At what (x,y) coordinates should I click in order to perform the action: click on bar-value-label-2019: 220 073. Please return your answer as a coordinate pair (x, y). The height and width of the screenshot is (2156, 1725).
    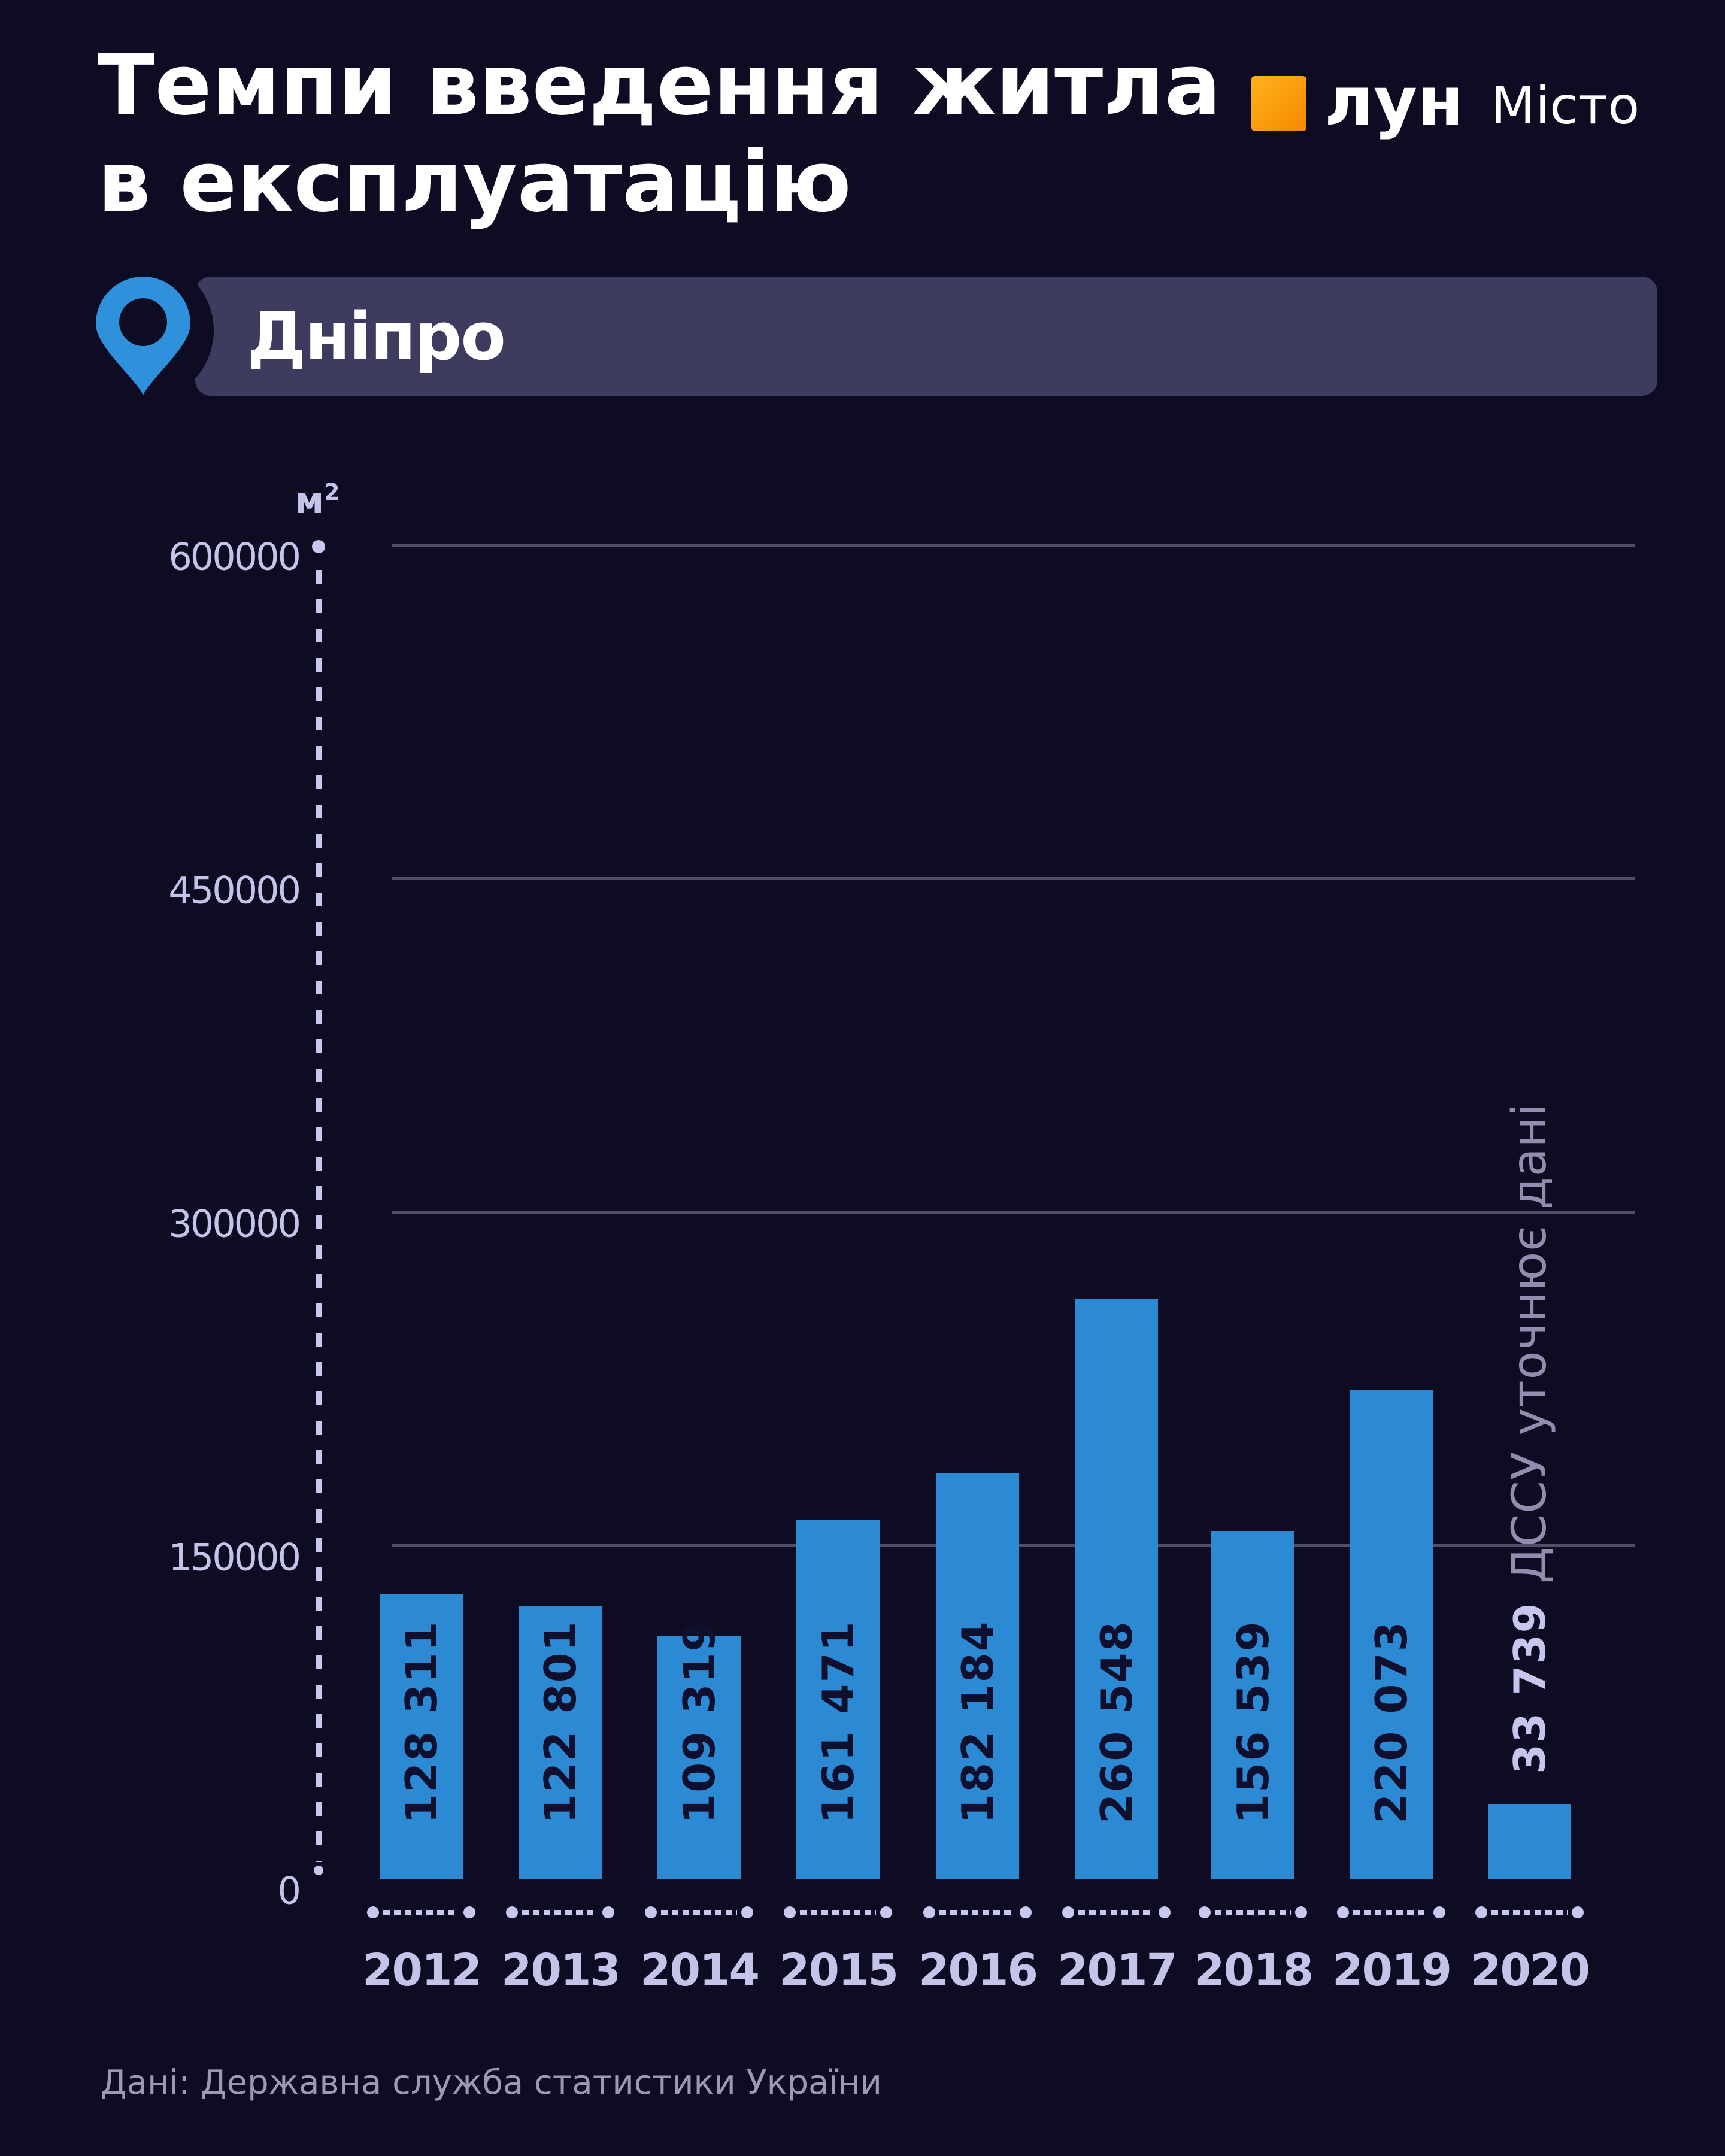
    Looking at the image, I should click on (1391, 1722).